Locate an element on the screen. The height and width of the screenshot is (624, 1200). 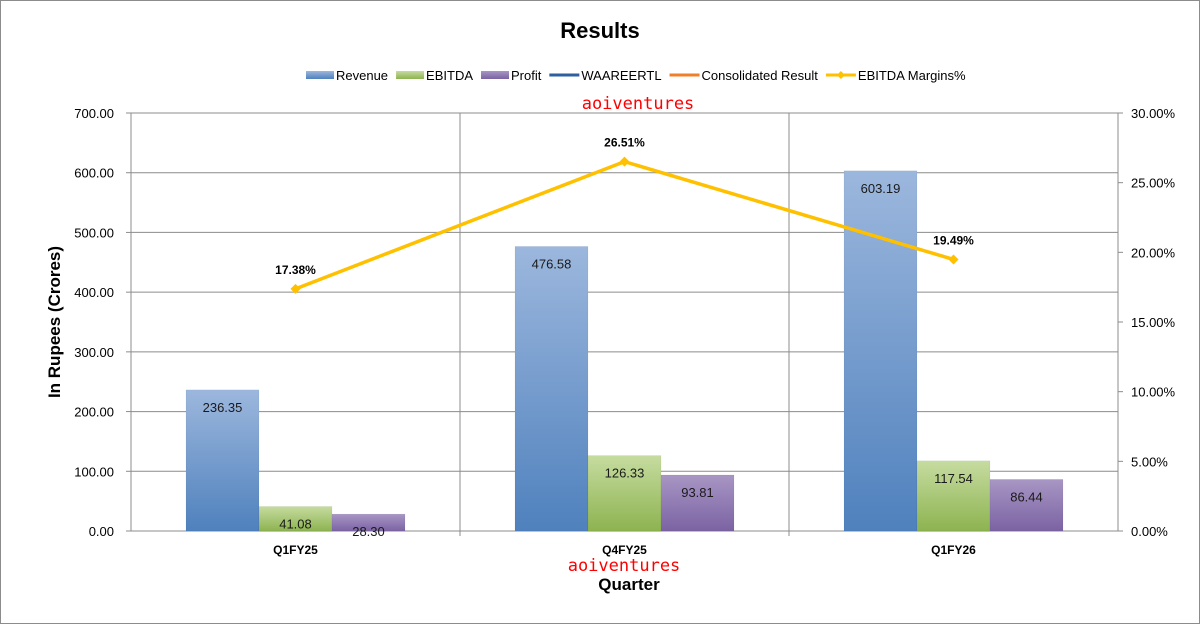
margin-data-label: 26.51% is located at coordinates (624, 143).